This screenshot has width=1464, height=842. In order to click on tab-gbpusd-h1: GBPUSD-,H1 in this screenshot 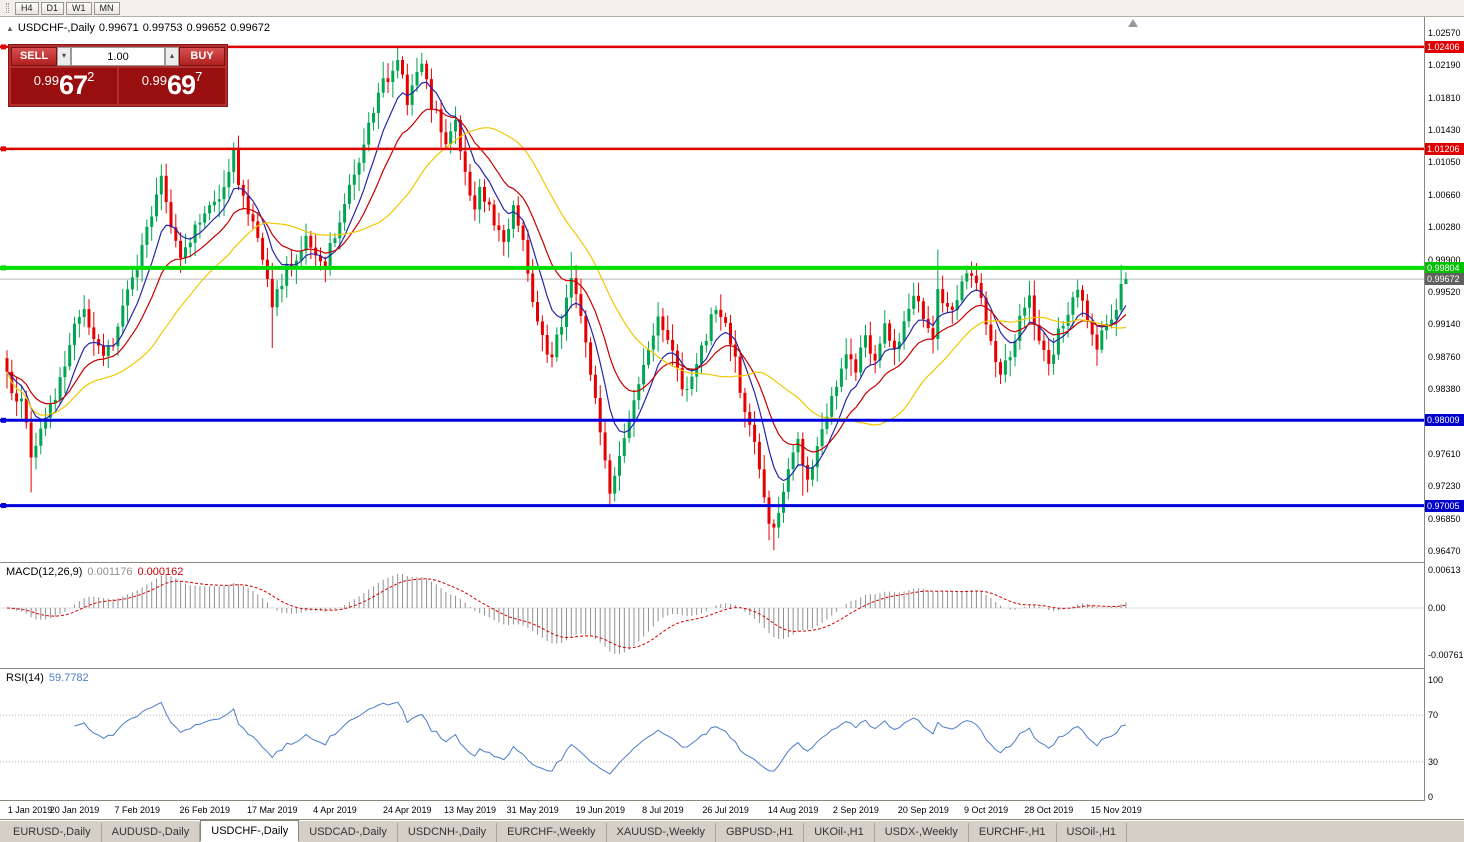, I will do `click(760, 832)`.